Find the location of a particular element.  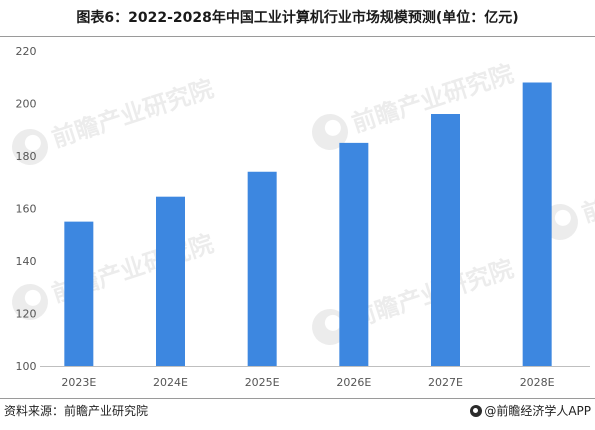

source-note: 资料来源：前瞻产业研究院 is located at coordinates (76, 411).